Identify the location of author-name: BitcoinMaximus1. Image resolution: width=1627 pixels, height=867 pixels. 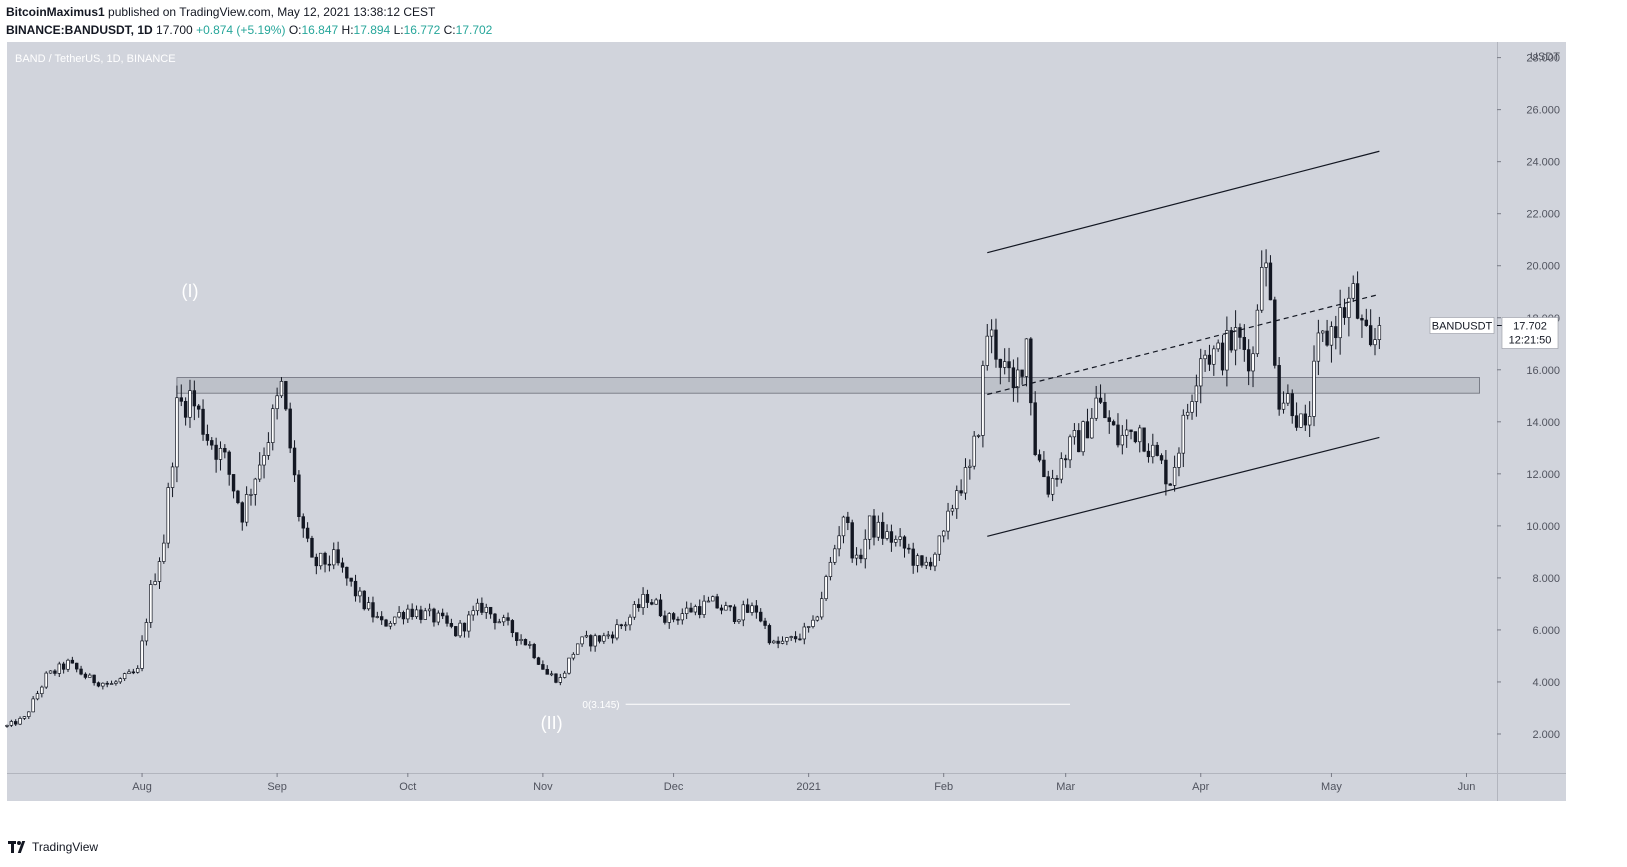
(55, 12).